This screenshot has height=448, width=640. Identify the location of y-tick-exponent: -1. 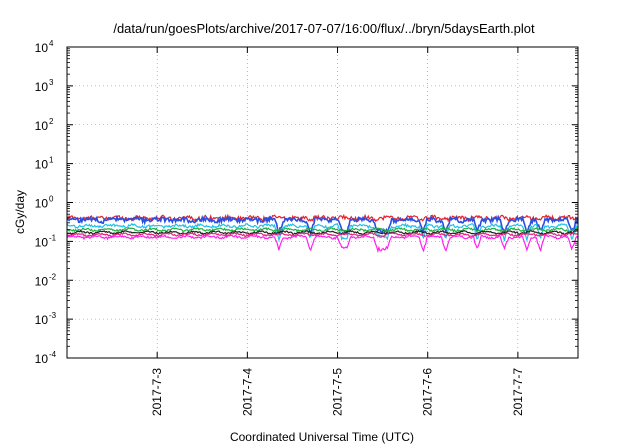
(53, 237).